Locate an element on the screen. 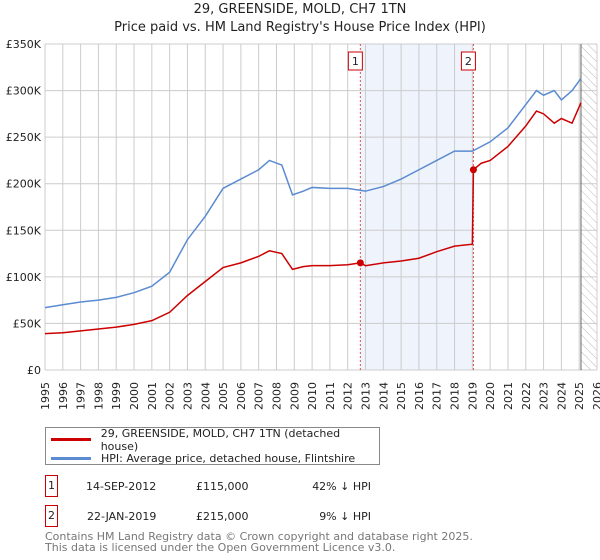  x-tick-label: 2024 is located at coordinates (561, 396).